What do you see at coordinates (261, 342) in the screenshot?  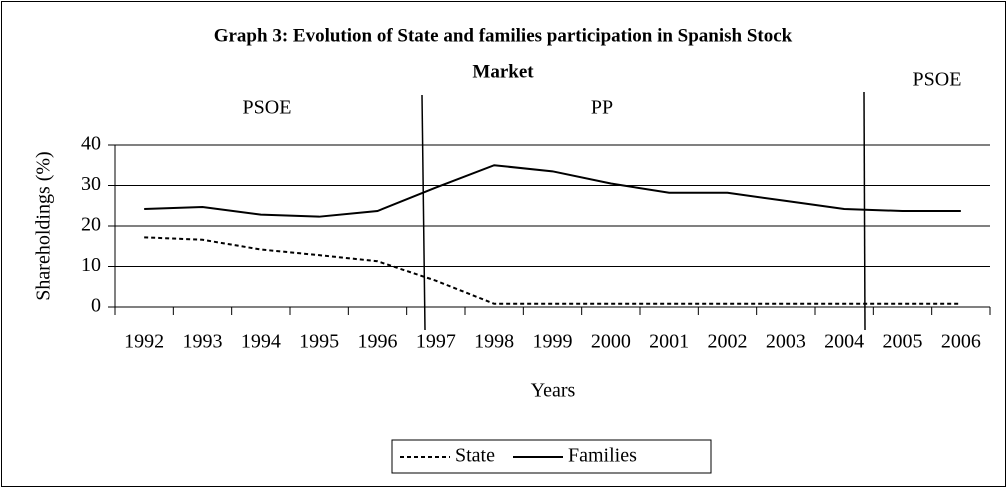 I see `x-tick-label: 1994` at bounding box center [261, 342].